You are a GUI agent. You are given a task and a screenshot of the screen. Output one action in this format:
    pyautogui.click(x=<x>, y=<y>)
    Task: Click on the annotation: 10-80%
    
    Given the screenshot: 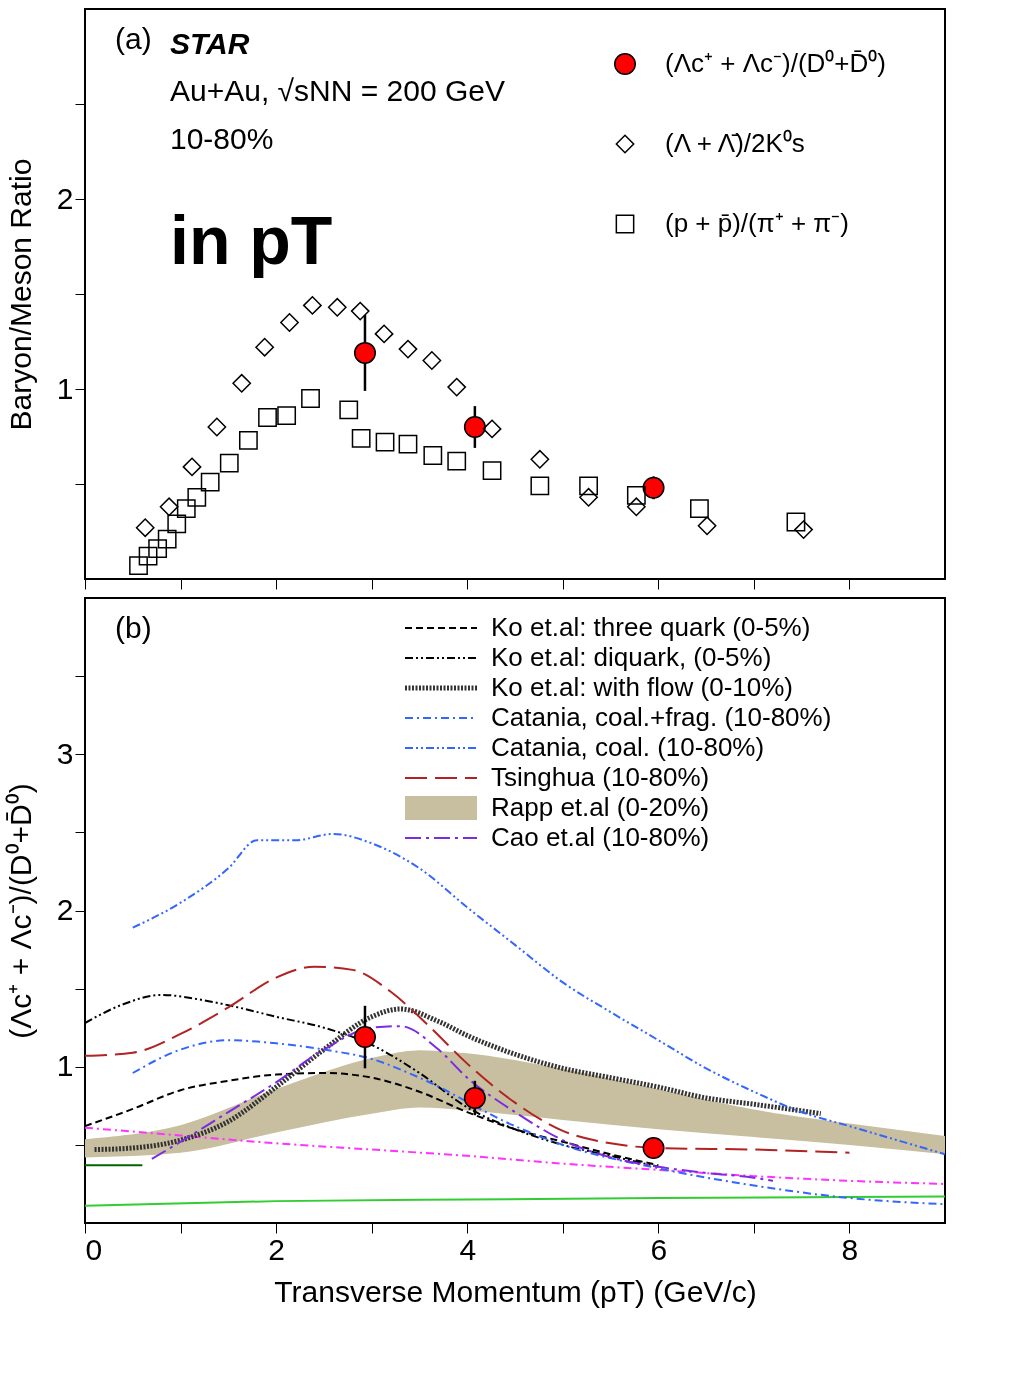 What is the action you would take?
    pyautogui.click(x=222, y=138)
    